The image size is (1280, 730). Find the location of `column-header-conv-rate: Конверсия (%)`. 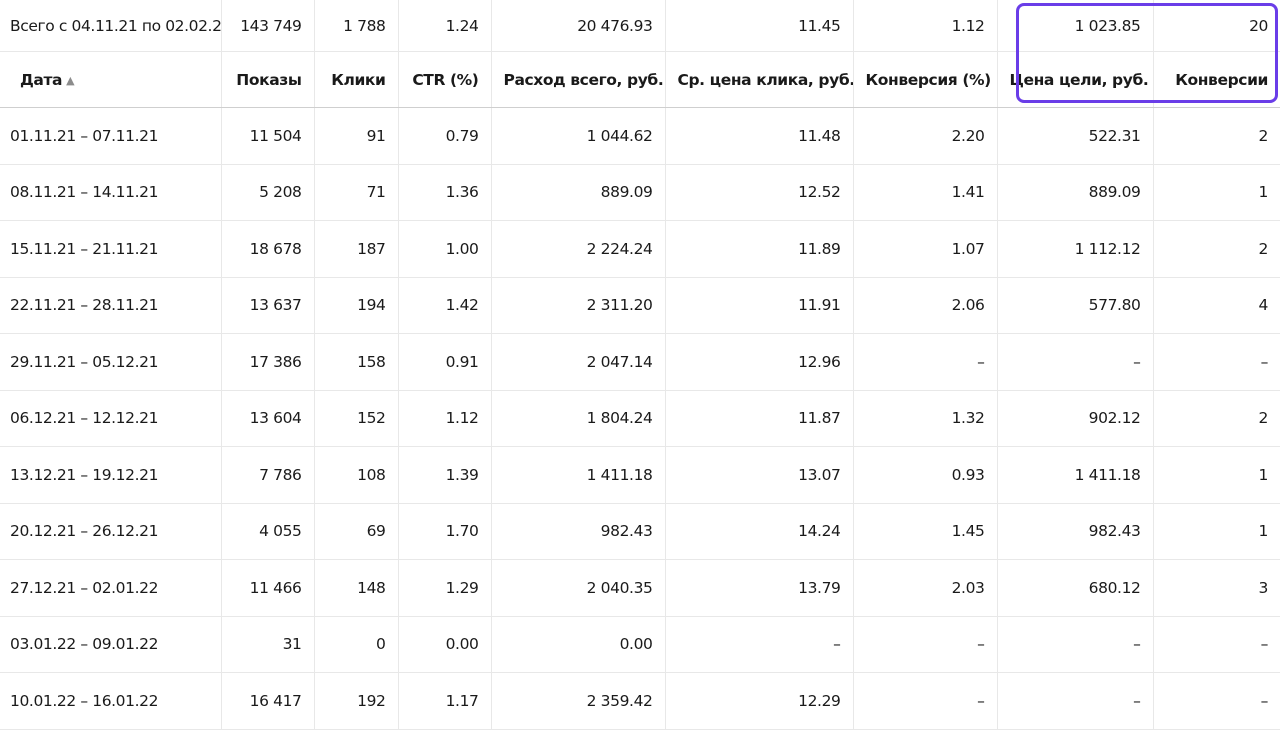

column-header-conv-rate: Конверсия (%) is located at coordinates (925, 79).